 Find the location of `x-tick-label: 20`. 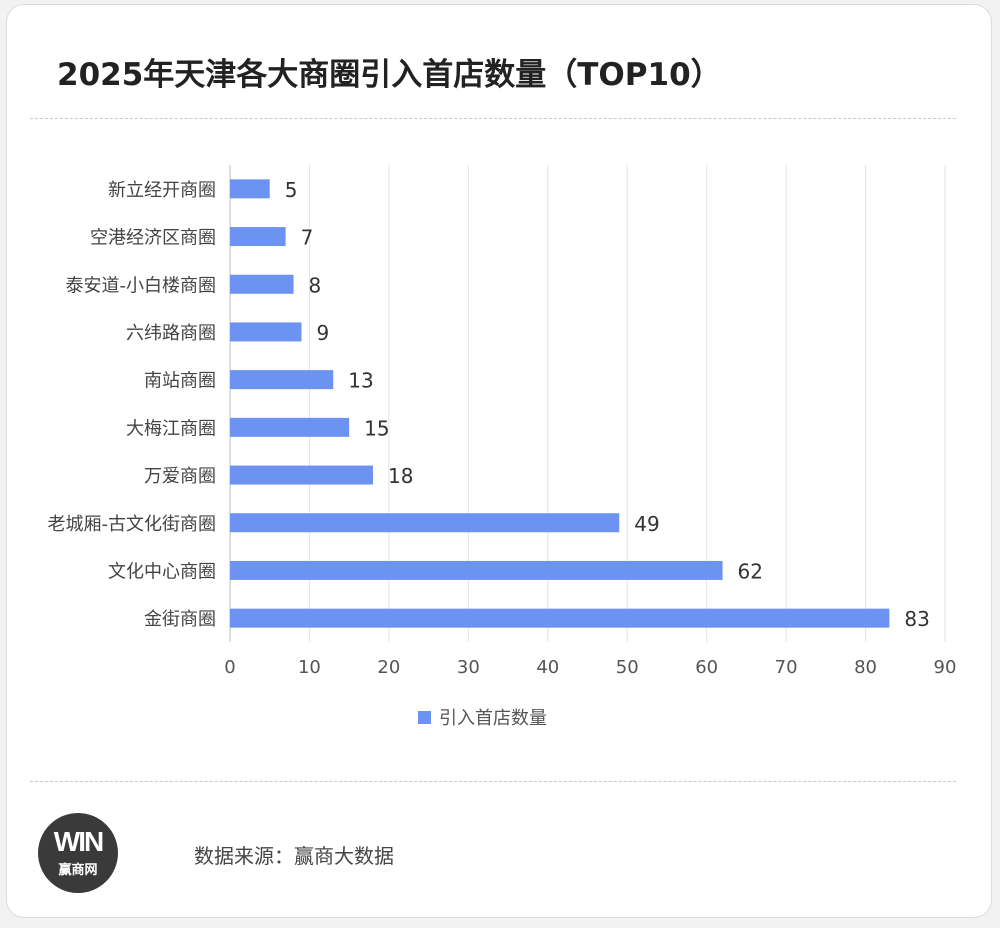

x-tick-label: 20 is located at coordinates (388, 667).